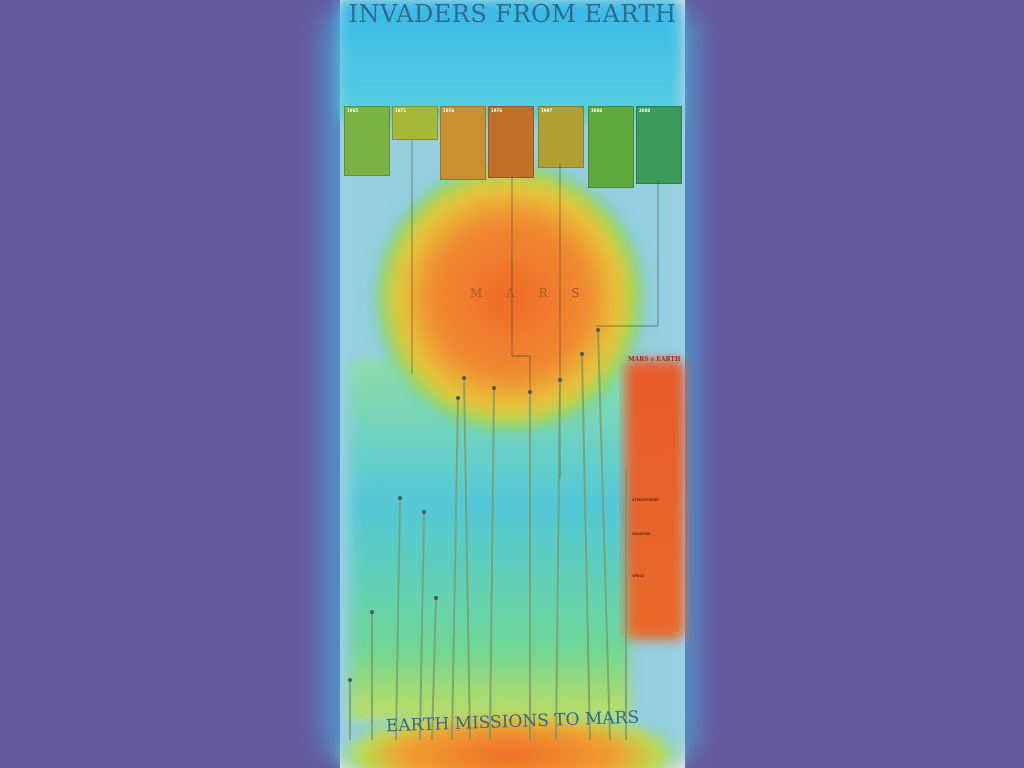 This screenshot has width=1024, height=768. Describe the element at coordinates (659, 145) in the screenshot. I see `mission-card-7: 2008` at that location.